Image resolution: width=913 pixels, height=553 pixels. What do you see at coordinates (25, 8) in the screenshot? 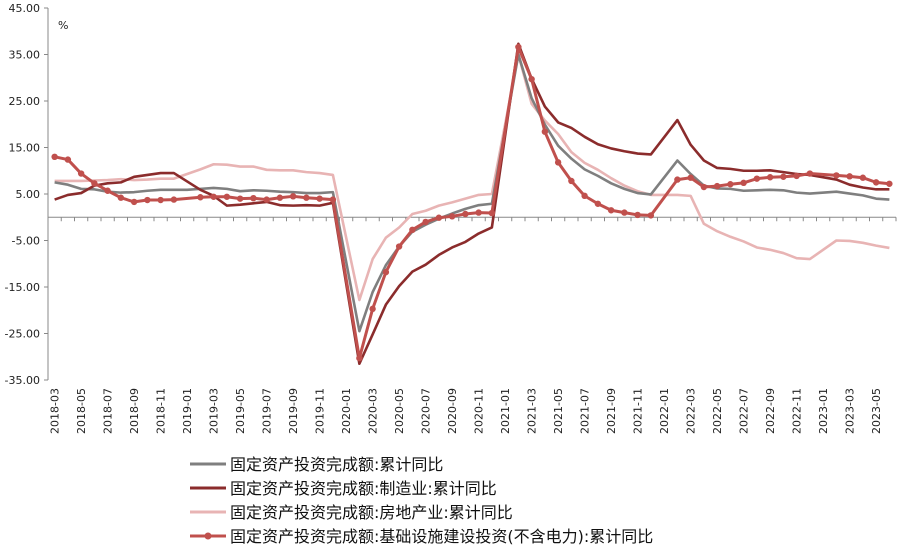
I see `y-tick-label: 45.00` at bounding box center [25, 8].